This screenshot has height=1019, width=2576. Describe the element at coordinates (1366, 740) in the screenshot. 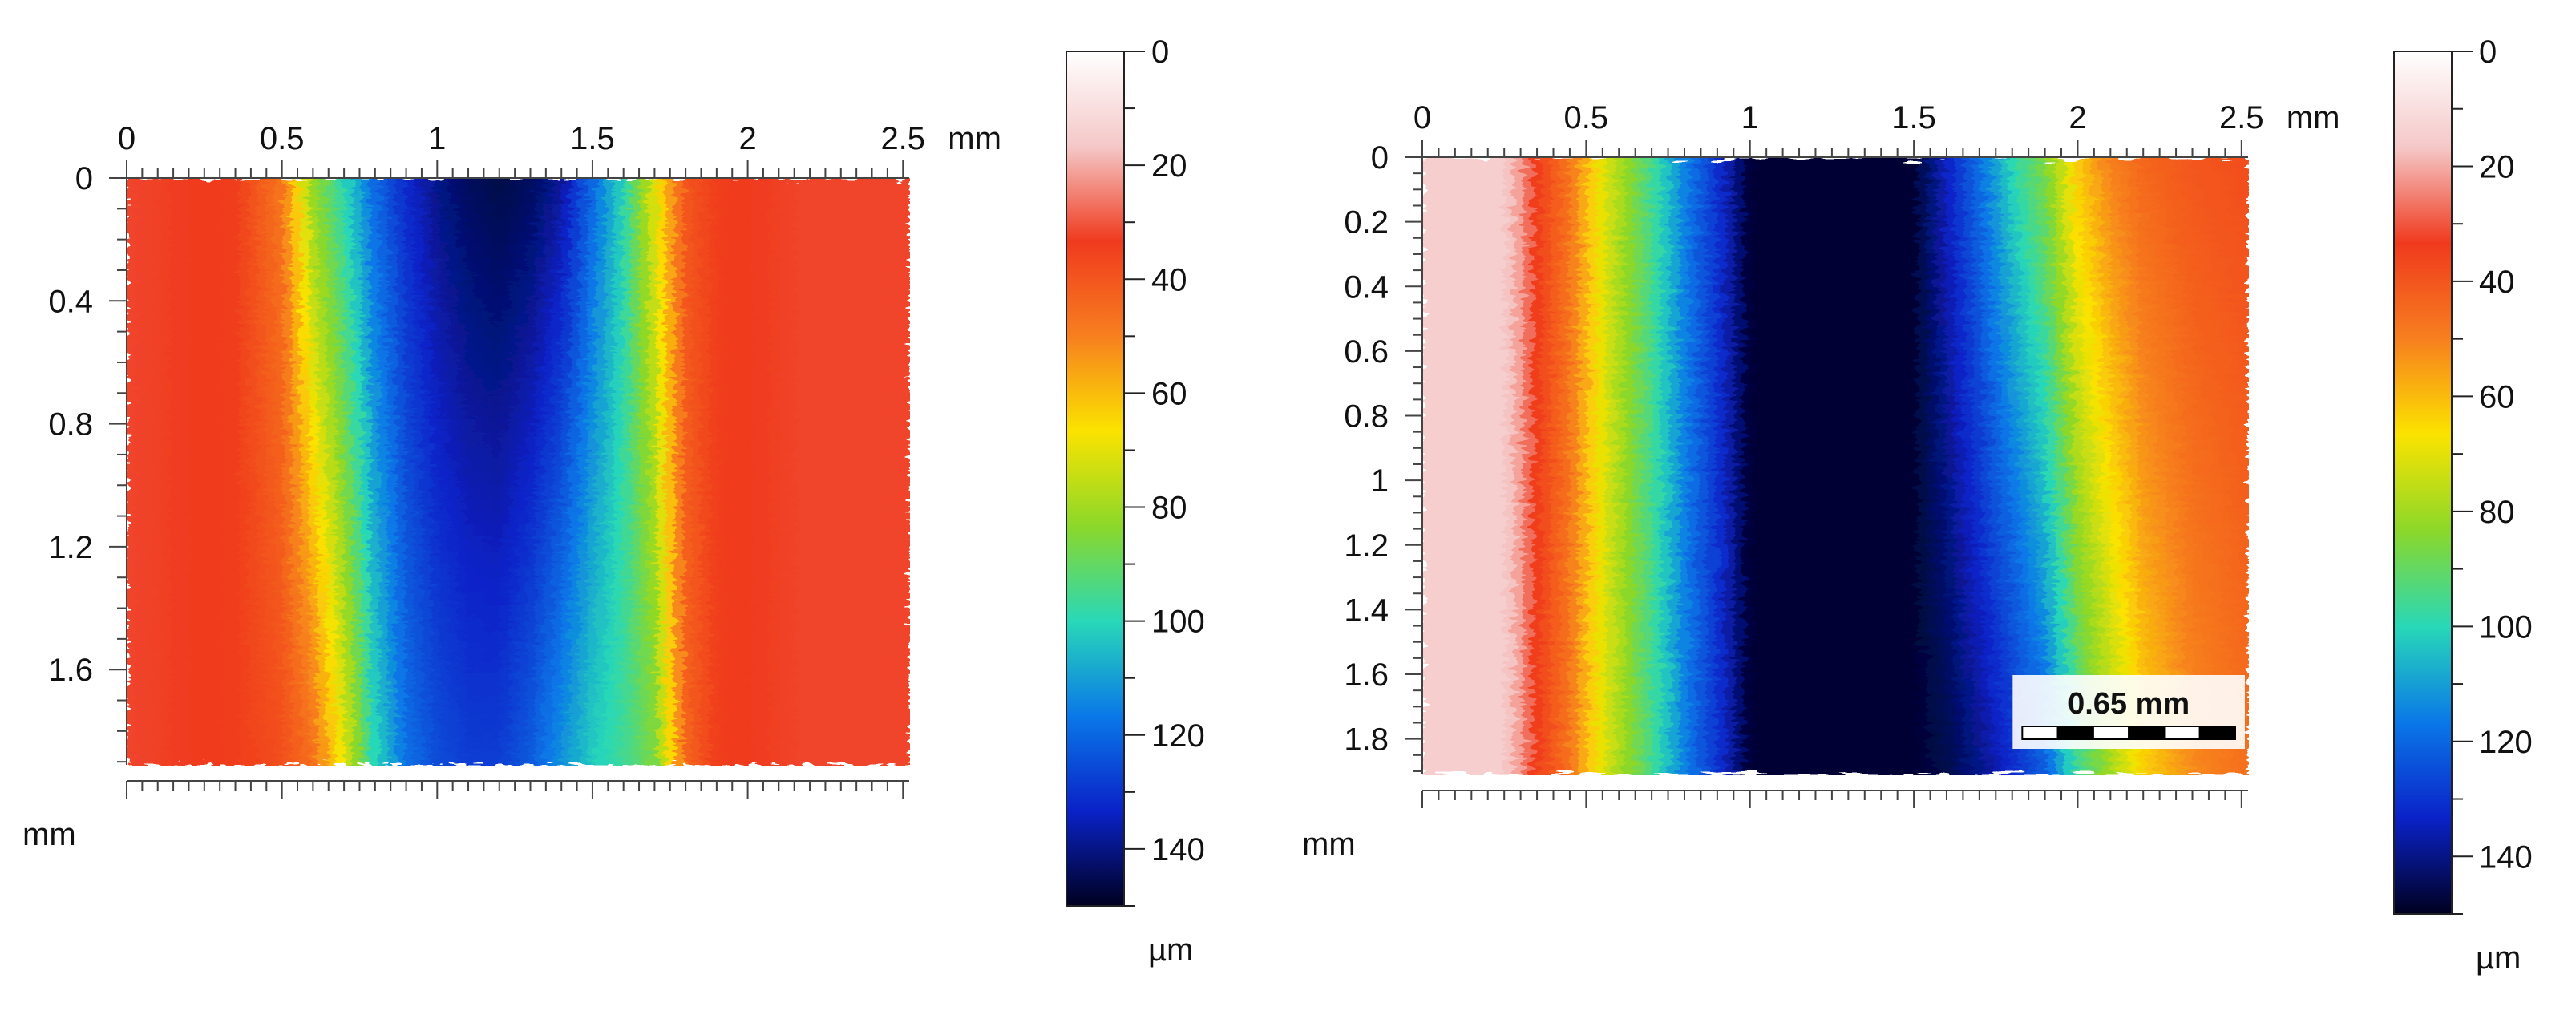

I see `y-tick-label: 1.8` at that location.